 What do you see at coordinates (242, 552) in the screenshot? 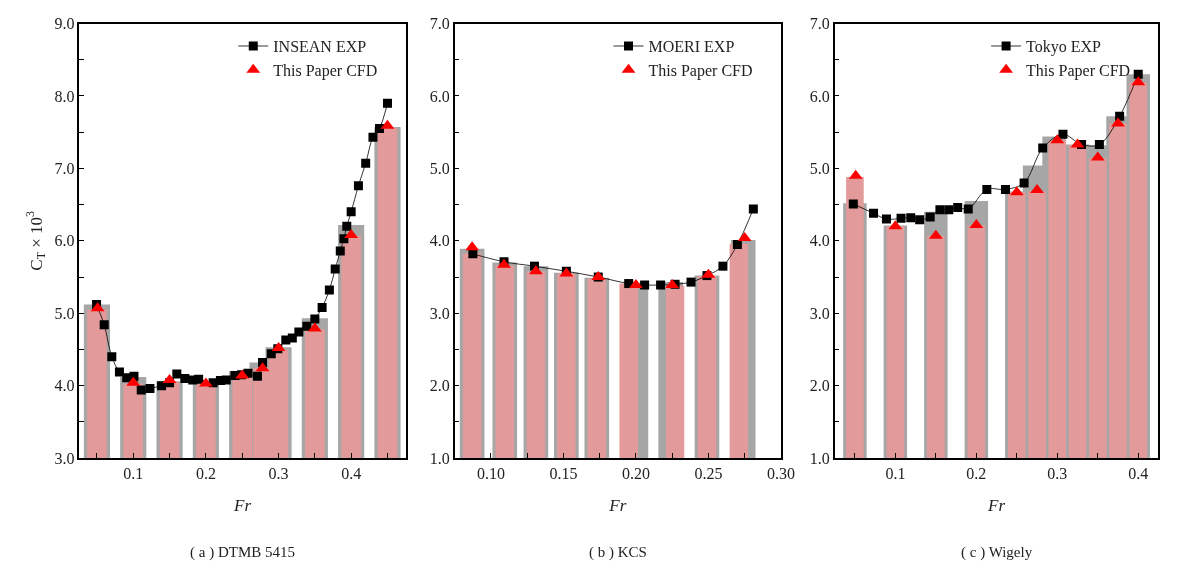
I see `text: ( a ) DTMB 5415` at bounding box center [242, 552].